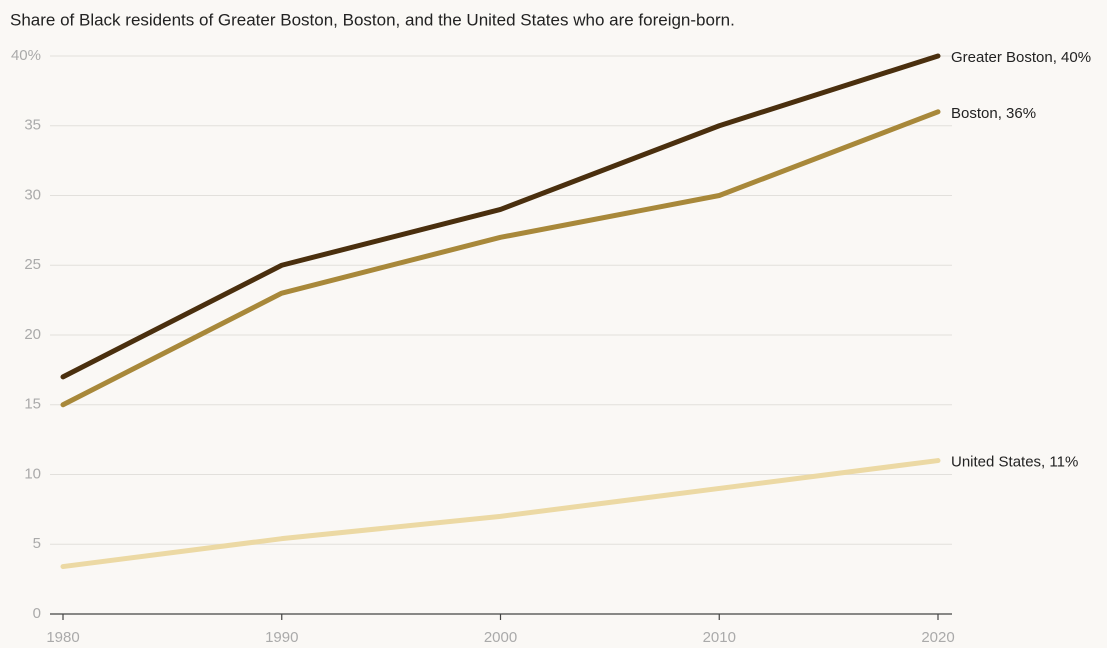 This screenshot has height=648, width=1107. I want to click on x-tick-label: 2020, so click(937, 637).